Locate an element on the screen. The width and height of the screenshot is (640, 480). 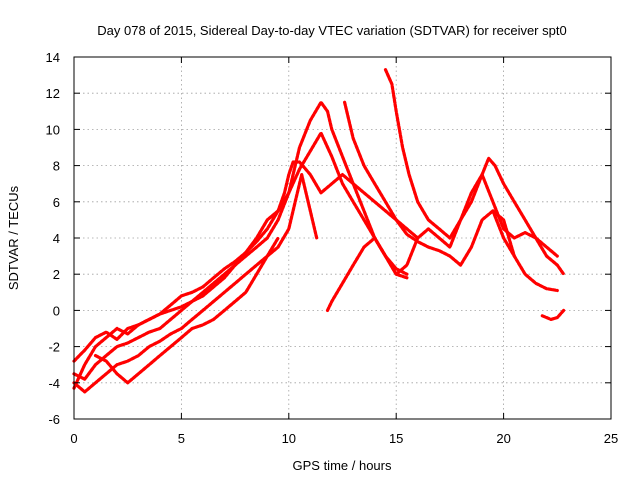
y-tick-label: 10 is located at coordinates (53, 129).